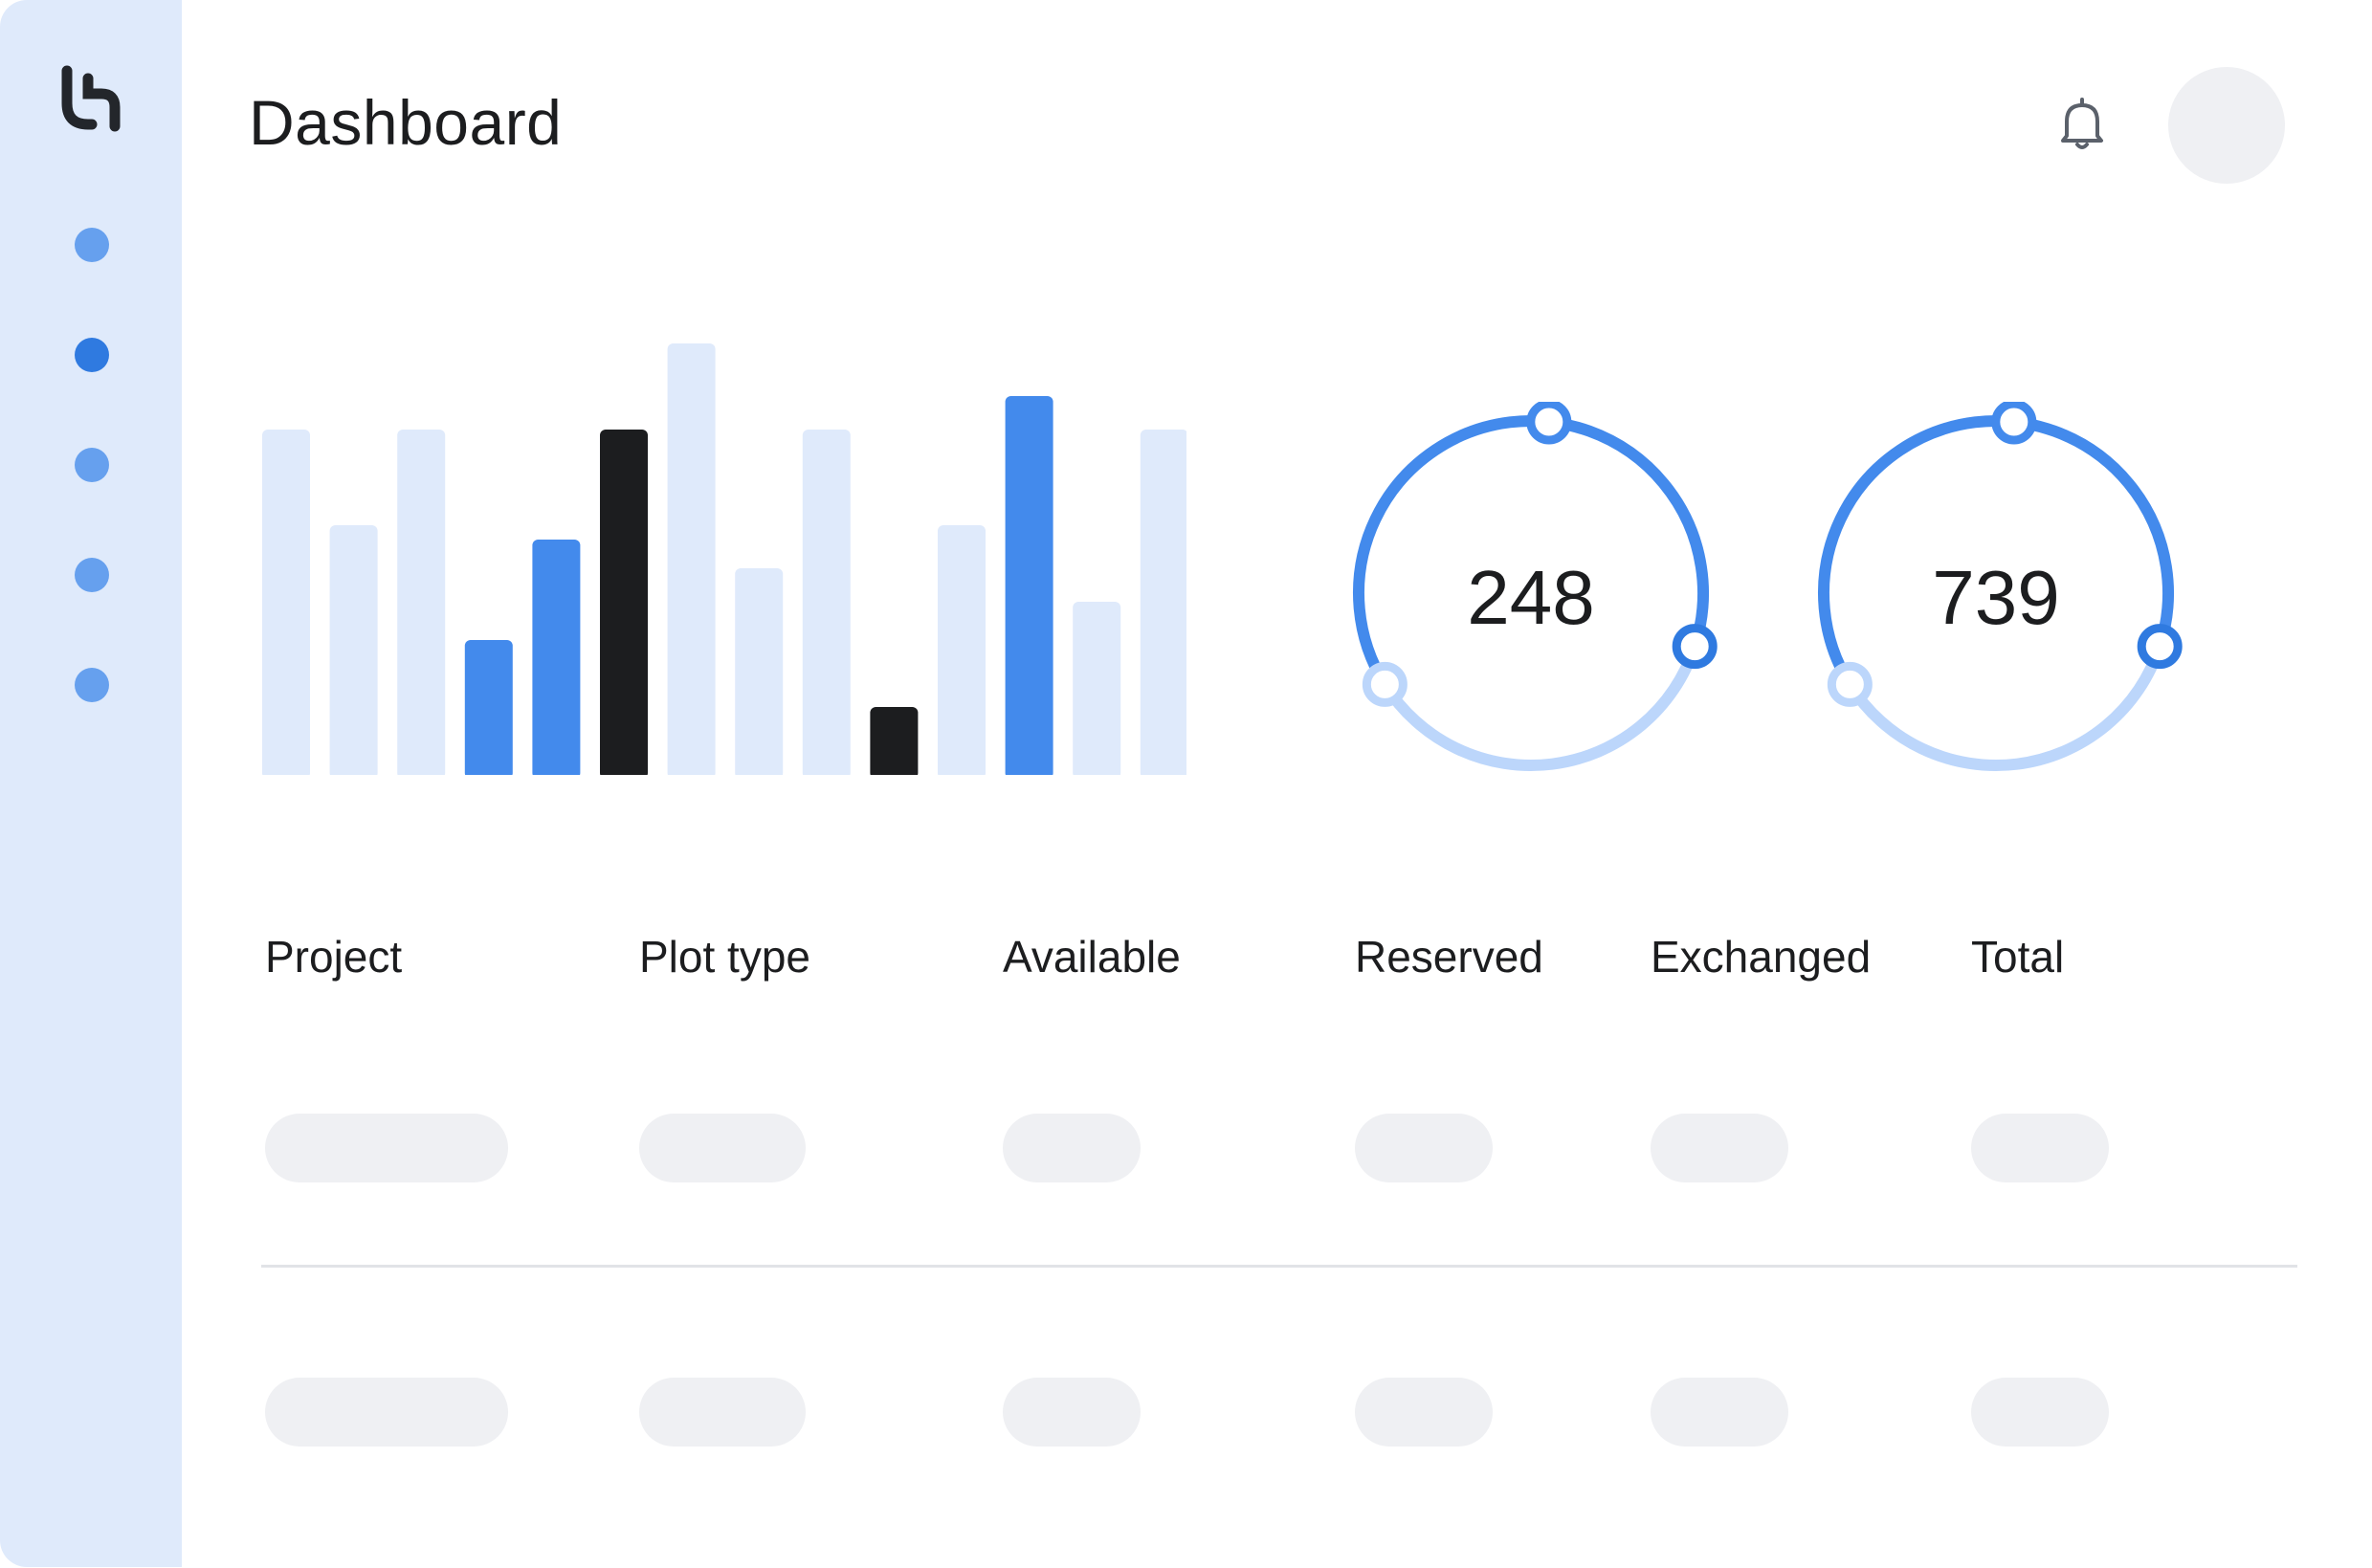 This screenshot has width=2372, height=1568. Describe the element at coordinates (1279, 1266) in the screenshot. I see `row-divider` at that location.